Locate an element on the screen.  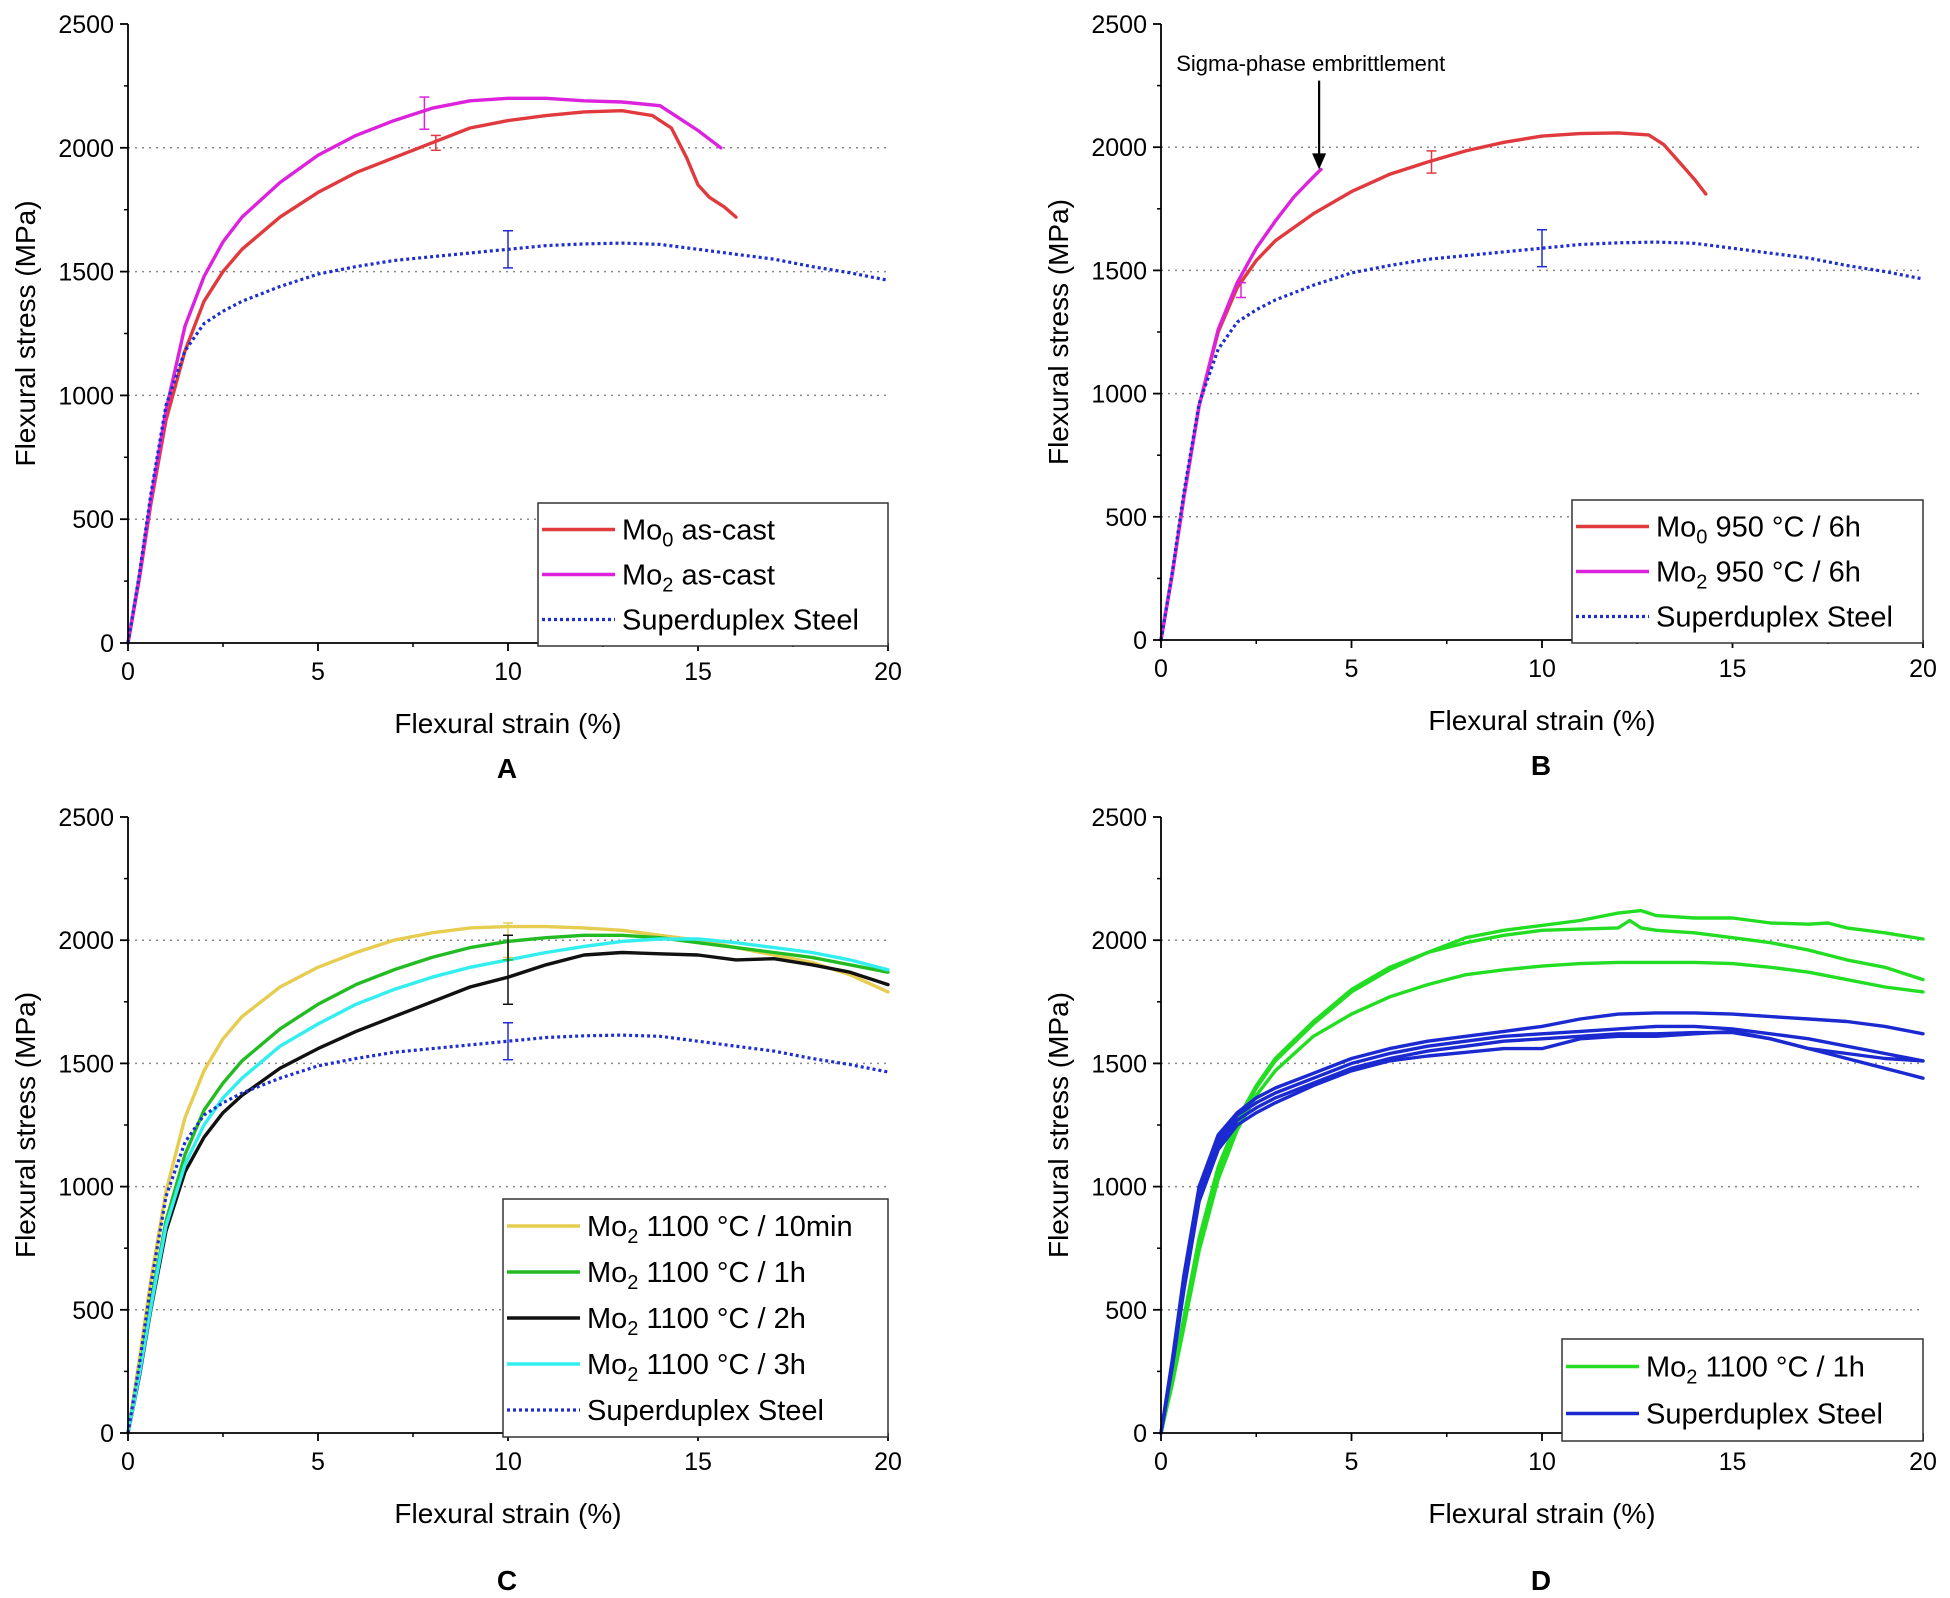
legend-label: Mo2 1100 °C / 10min is located at coordinates (720, 1229).